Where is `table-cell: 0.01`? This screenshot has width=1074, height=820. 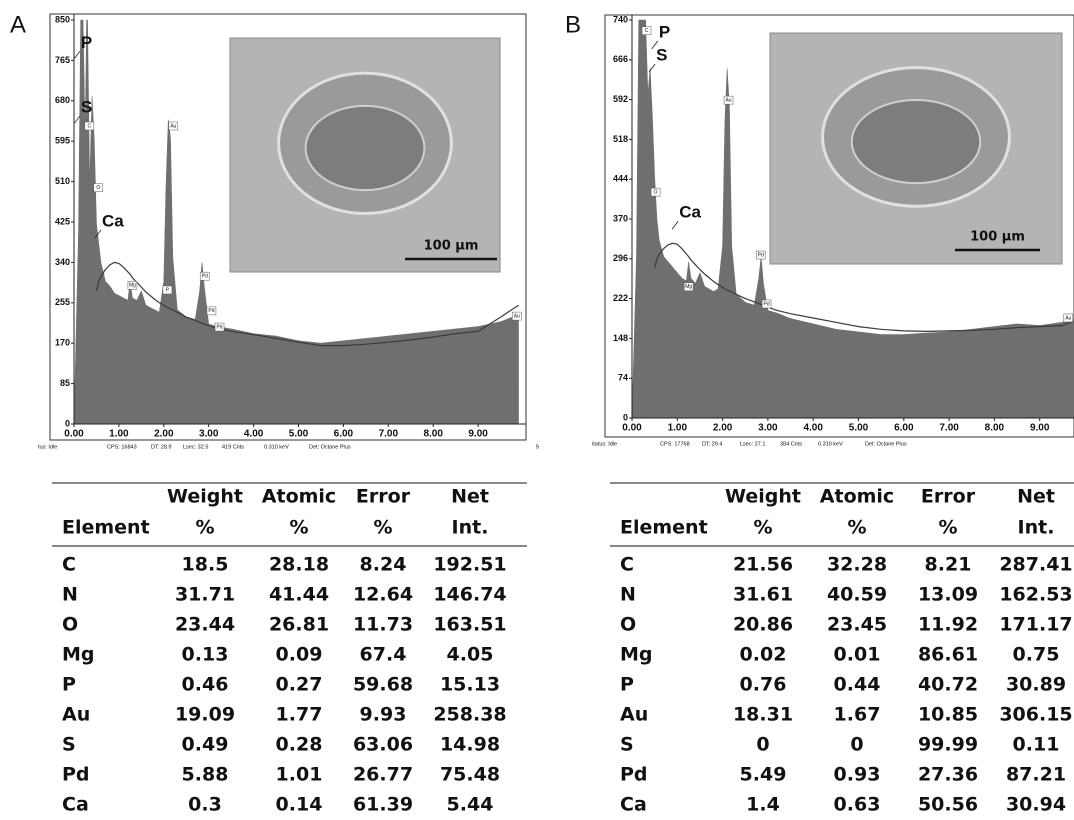
table-cell: 0.01 is located at coordinates (857, 655).